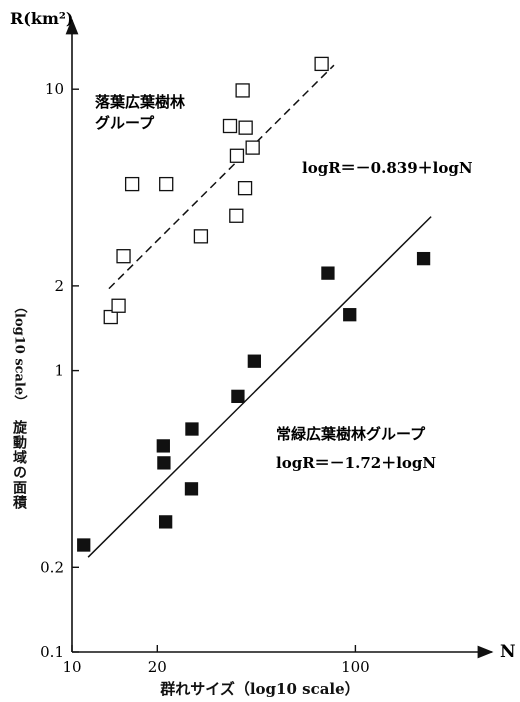 This screenshot has height=702, width=520. Describe the element at coordinates (356, 463) in the screenshot. I see `equation-evergreen: logR＝－1.72＋logN` at that location.